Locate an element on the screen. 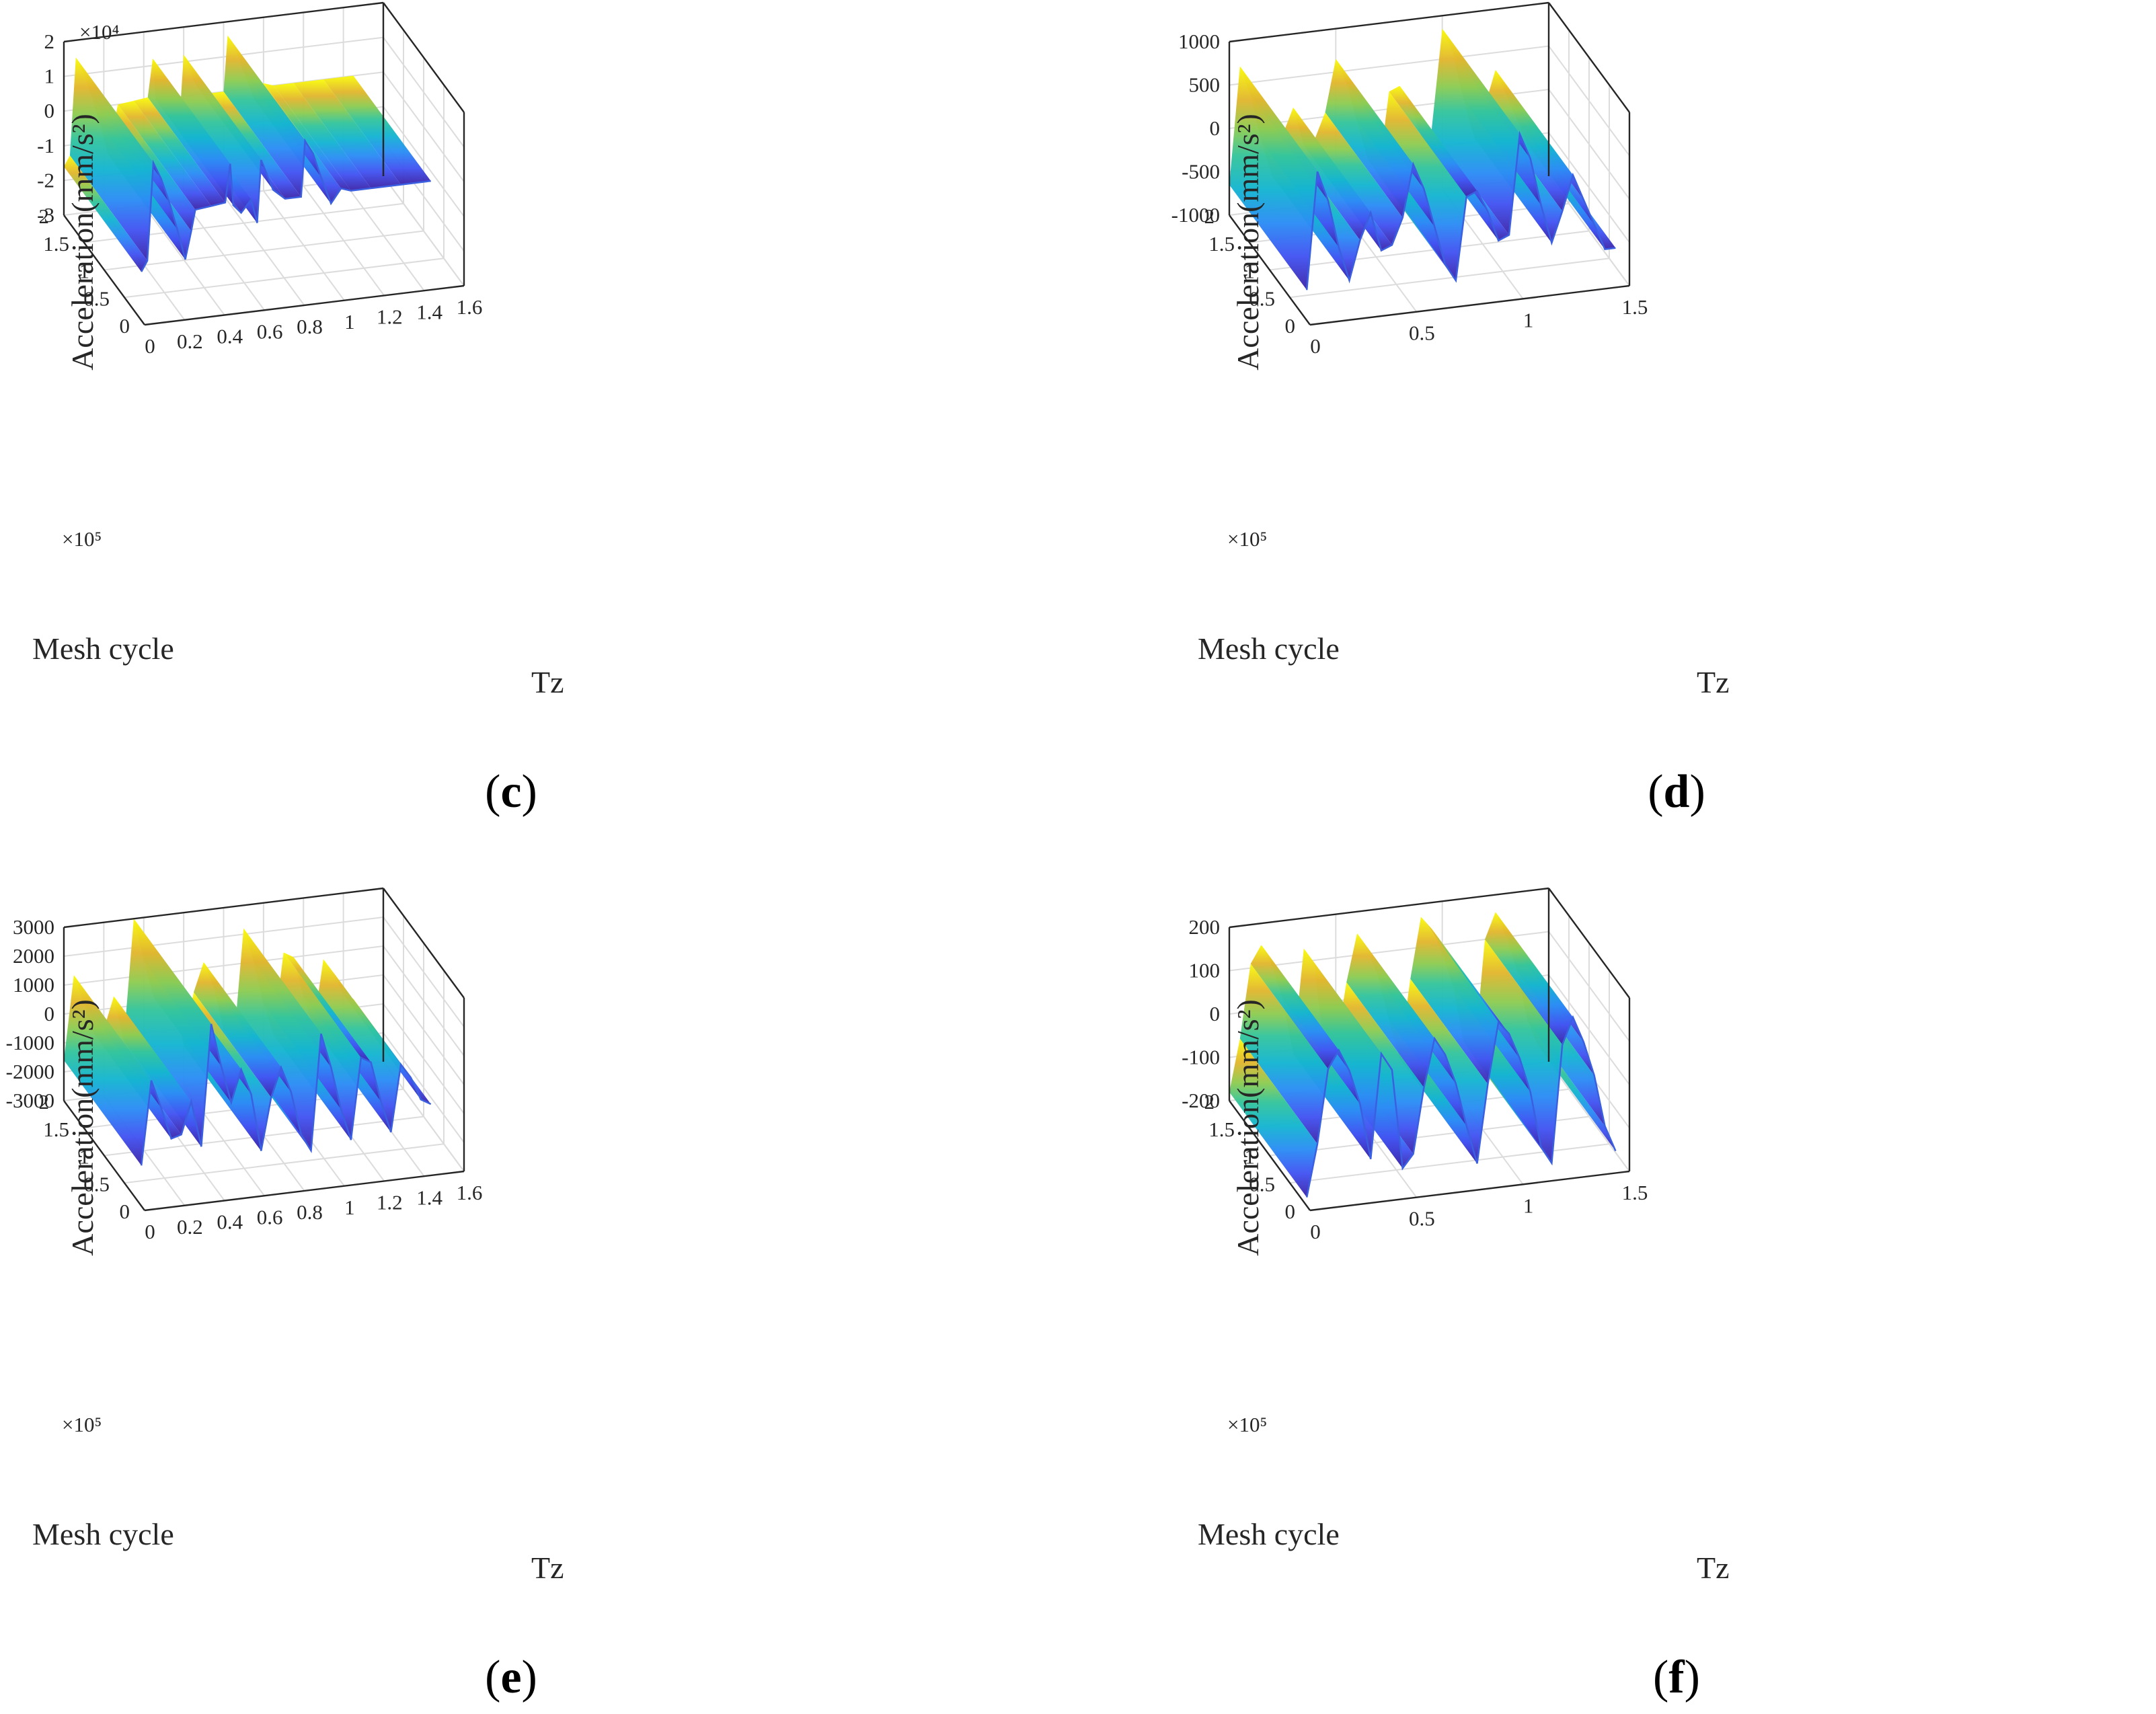 The height and width of the screenshot is (1714, 2156). z-tick-label: 2 is located at coordinates (50, 41).